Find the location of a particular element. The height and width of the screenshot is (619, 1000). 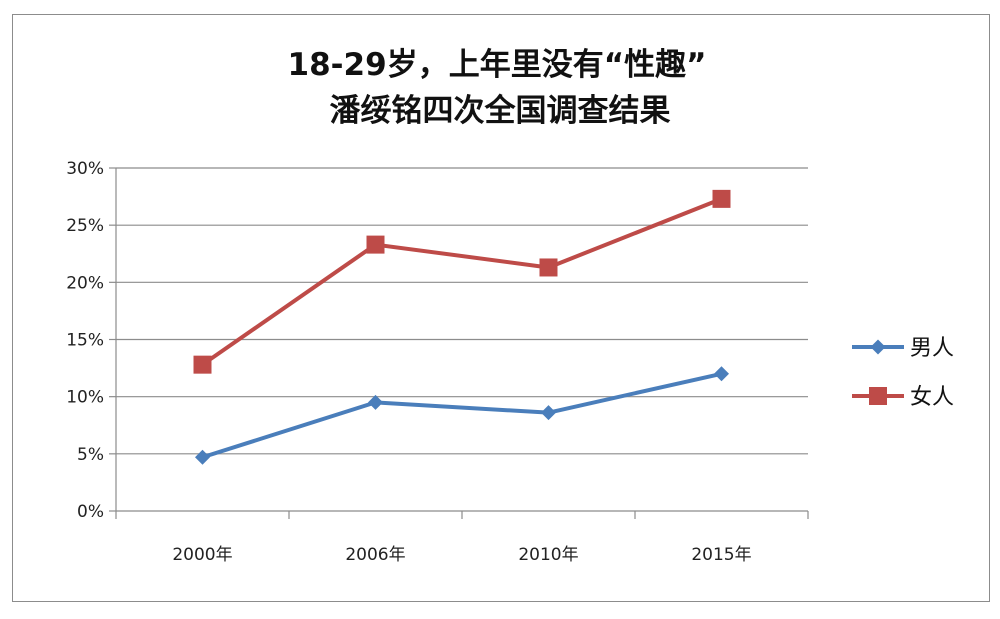

legend-label: 男人 is located at coordinates (932, 348).